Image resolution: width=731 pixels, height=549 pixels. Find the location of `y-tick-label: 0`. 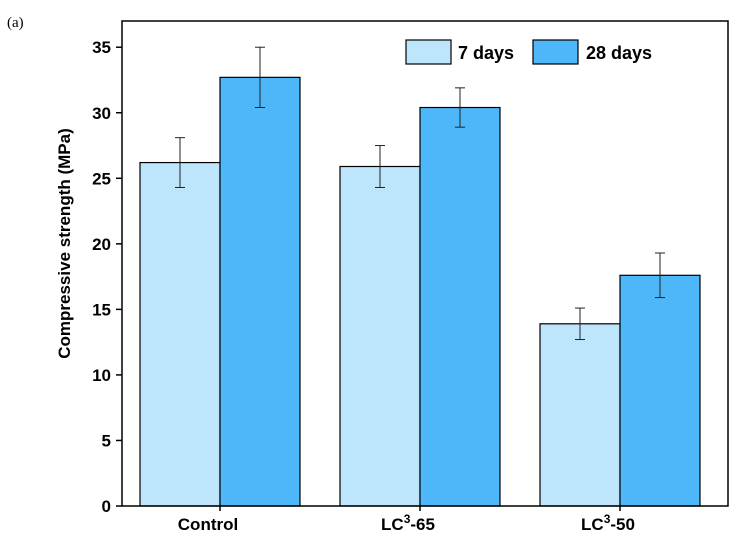

y-tick-label: 0 is located at coordinates (106, 506).